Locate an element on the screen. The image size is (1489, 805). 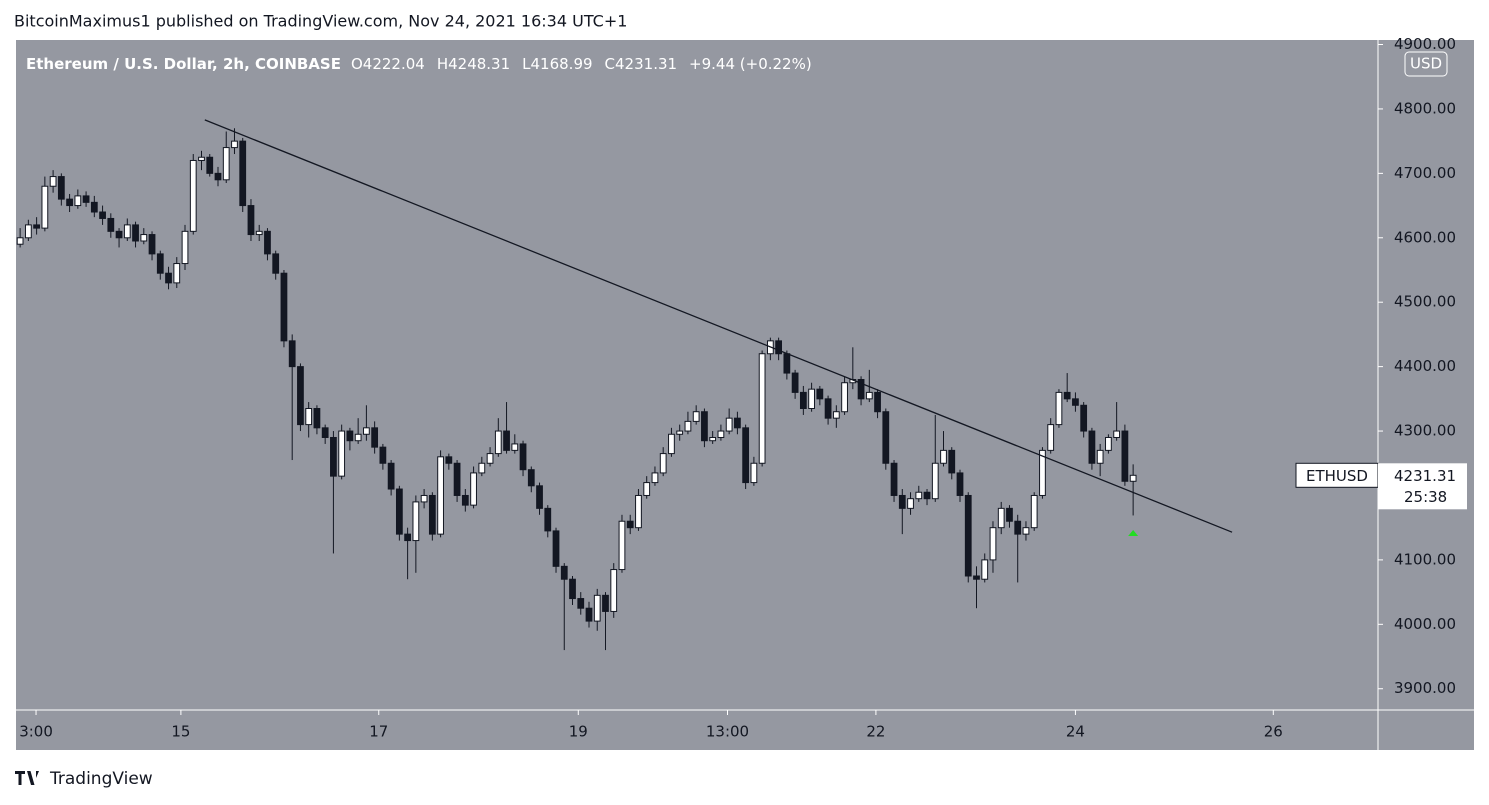
y-tick-label: 4000.00 is located at coordinates (1425, 624).